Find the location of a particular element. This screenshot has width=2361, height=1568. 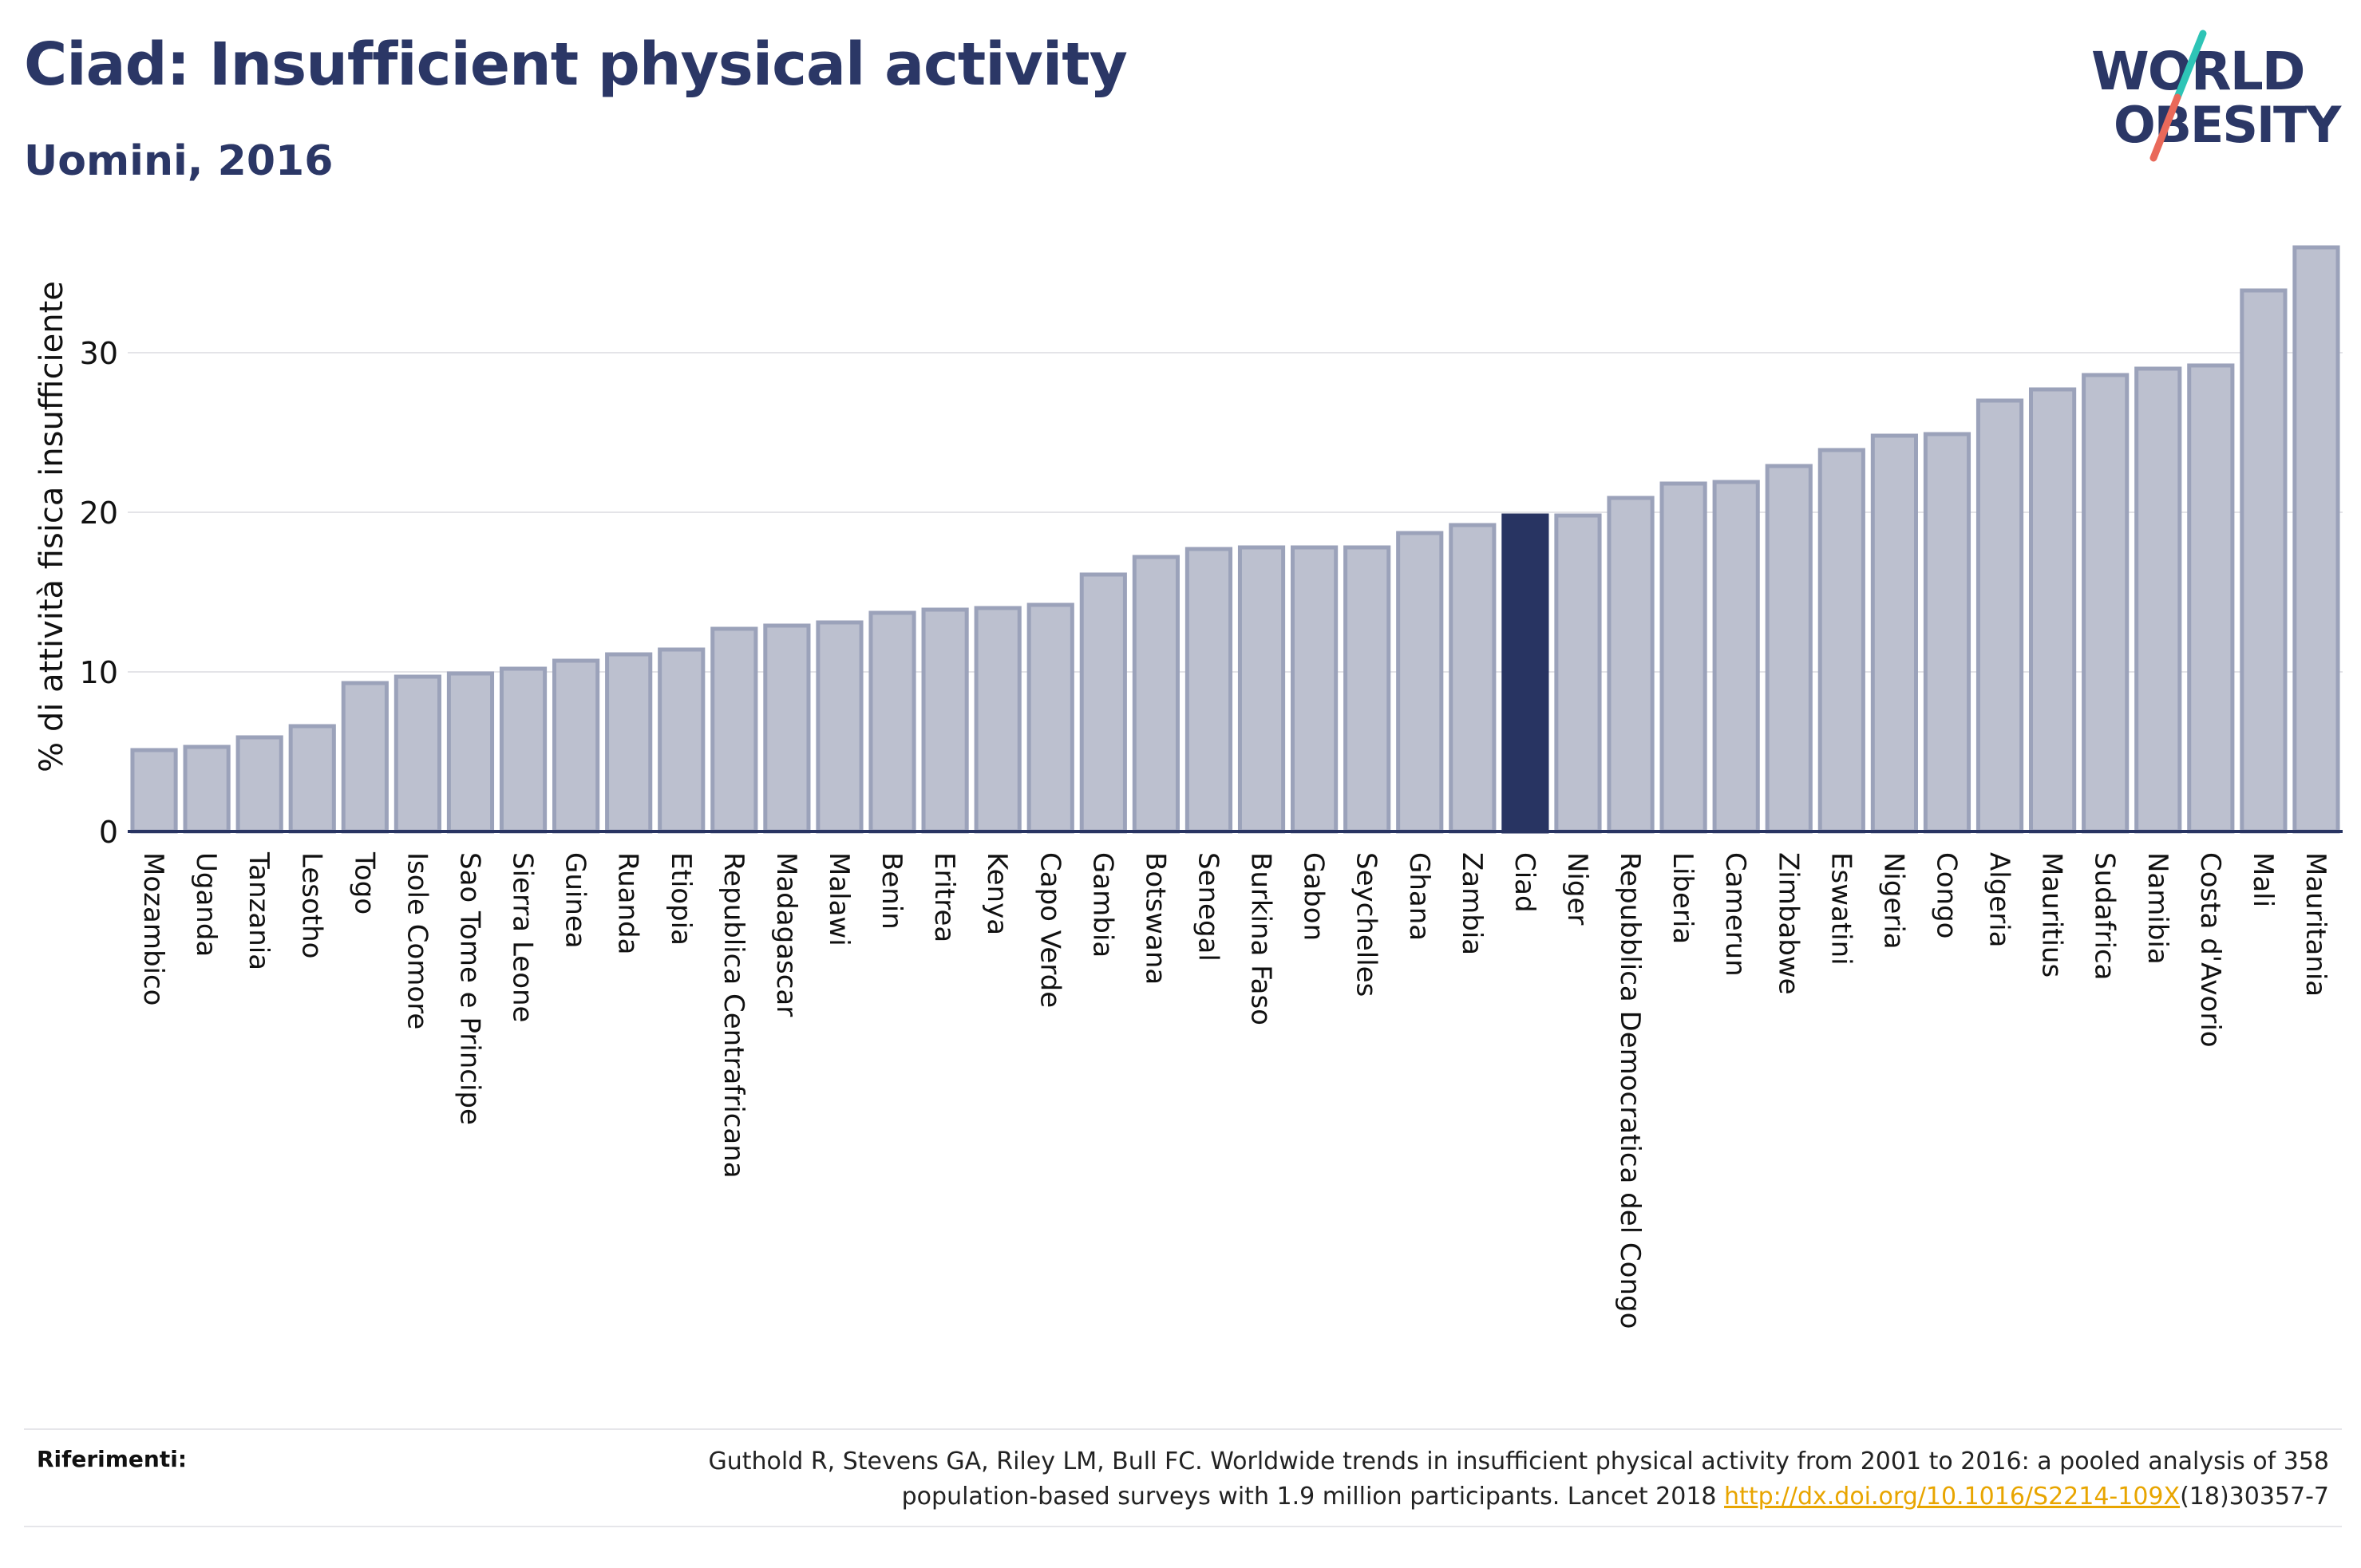

x-tick-label: Isole Comore is located at coordinates (417, 941).